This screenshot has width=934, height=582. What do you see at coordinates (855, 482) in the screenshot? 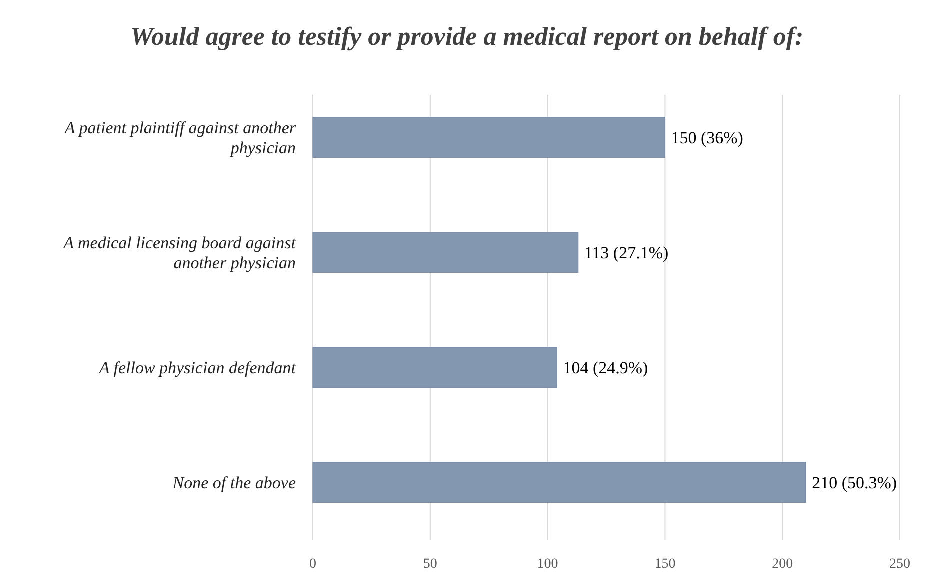
I see `data-label: 210 (50.3%)` at bounding box center [855, 482].